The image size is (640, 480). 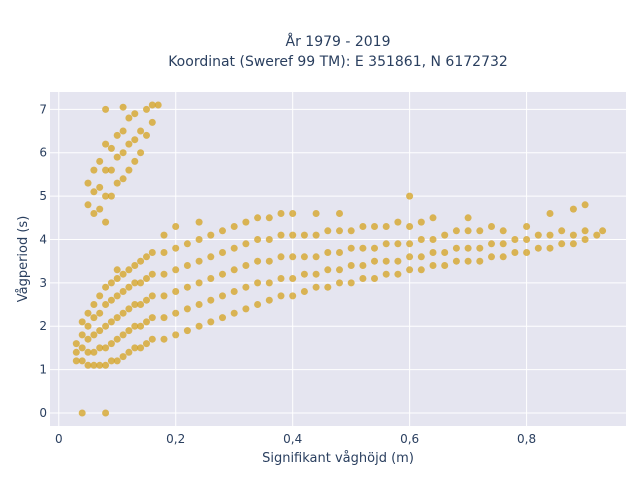 I want to click on y-tick-label: 2, so click(x=43, y=326).